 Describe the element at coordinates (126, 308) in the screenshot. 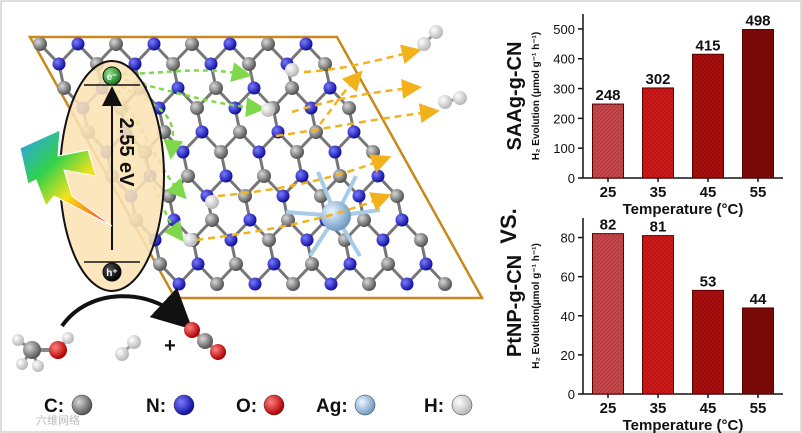

I see `reaction-arrow` at that location.